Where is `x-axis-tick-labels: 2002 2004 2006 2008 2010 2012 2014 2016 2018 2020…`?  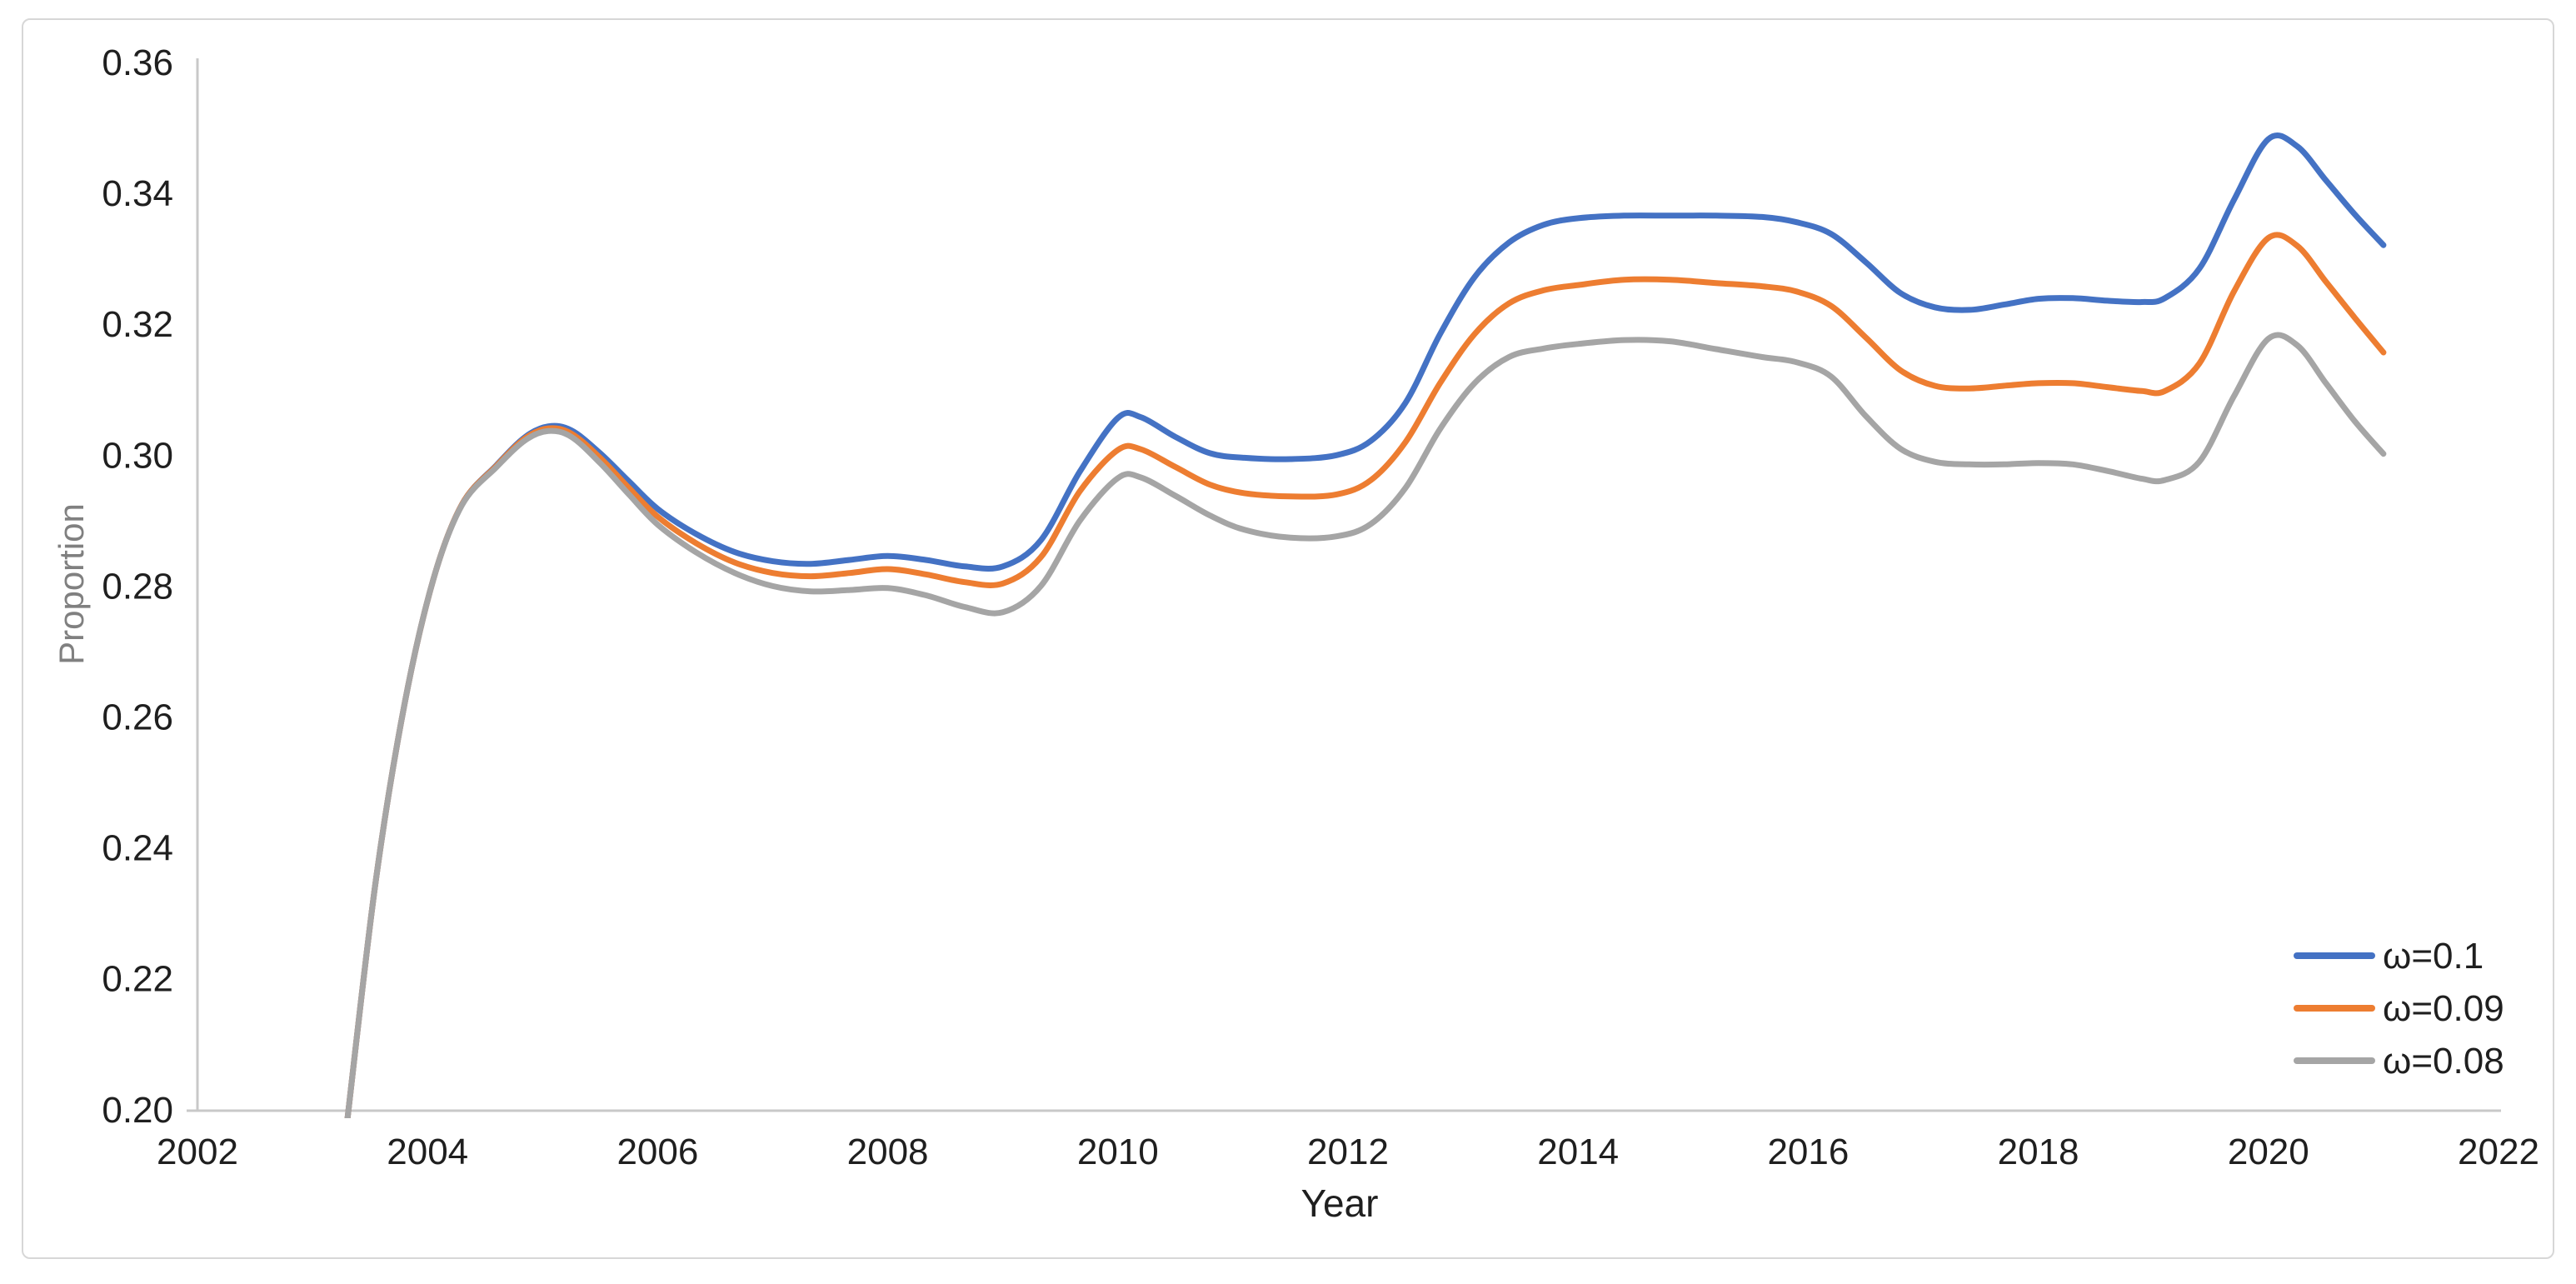 x-axis-tick-labels: 2002 2004 2006 2008 2010 2012 2014 2016 2018 2020… is located at coordinates (1348, 1152).